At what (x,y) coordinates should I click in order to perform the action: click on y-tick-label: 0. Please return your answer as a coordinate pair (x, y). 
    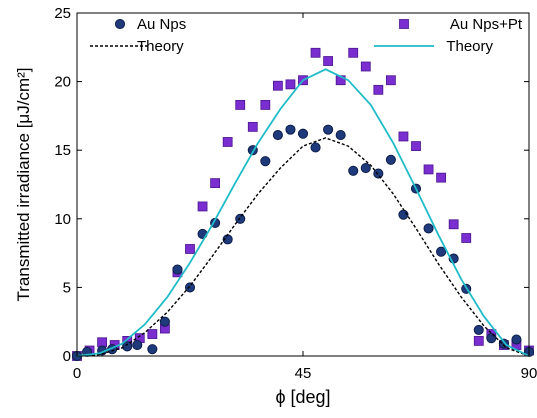
    Looking at the image, I should click on (67, 356).